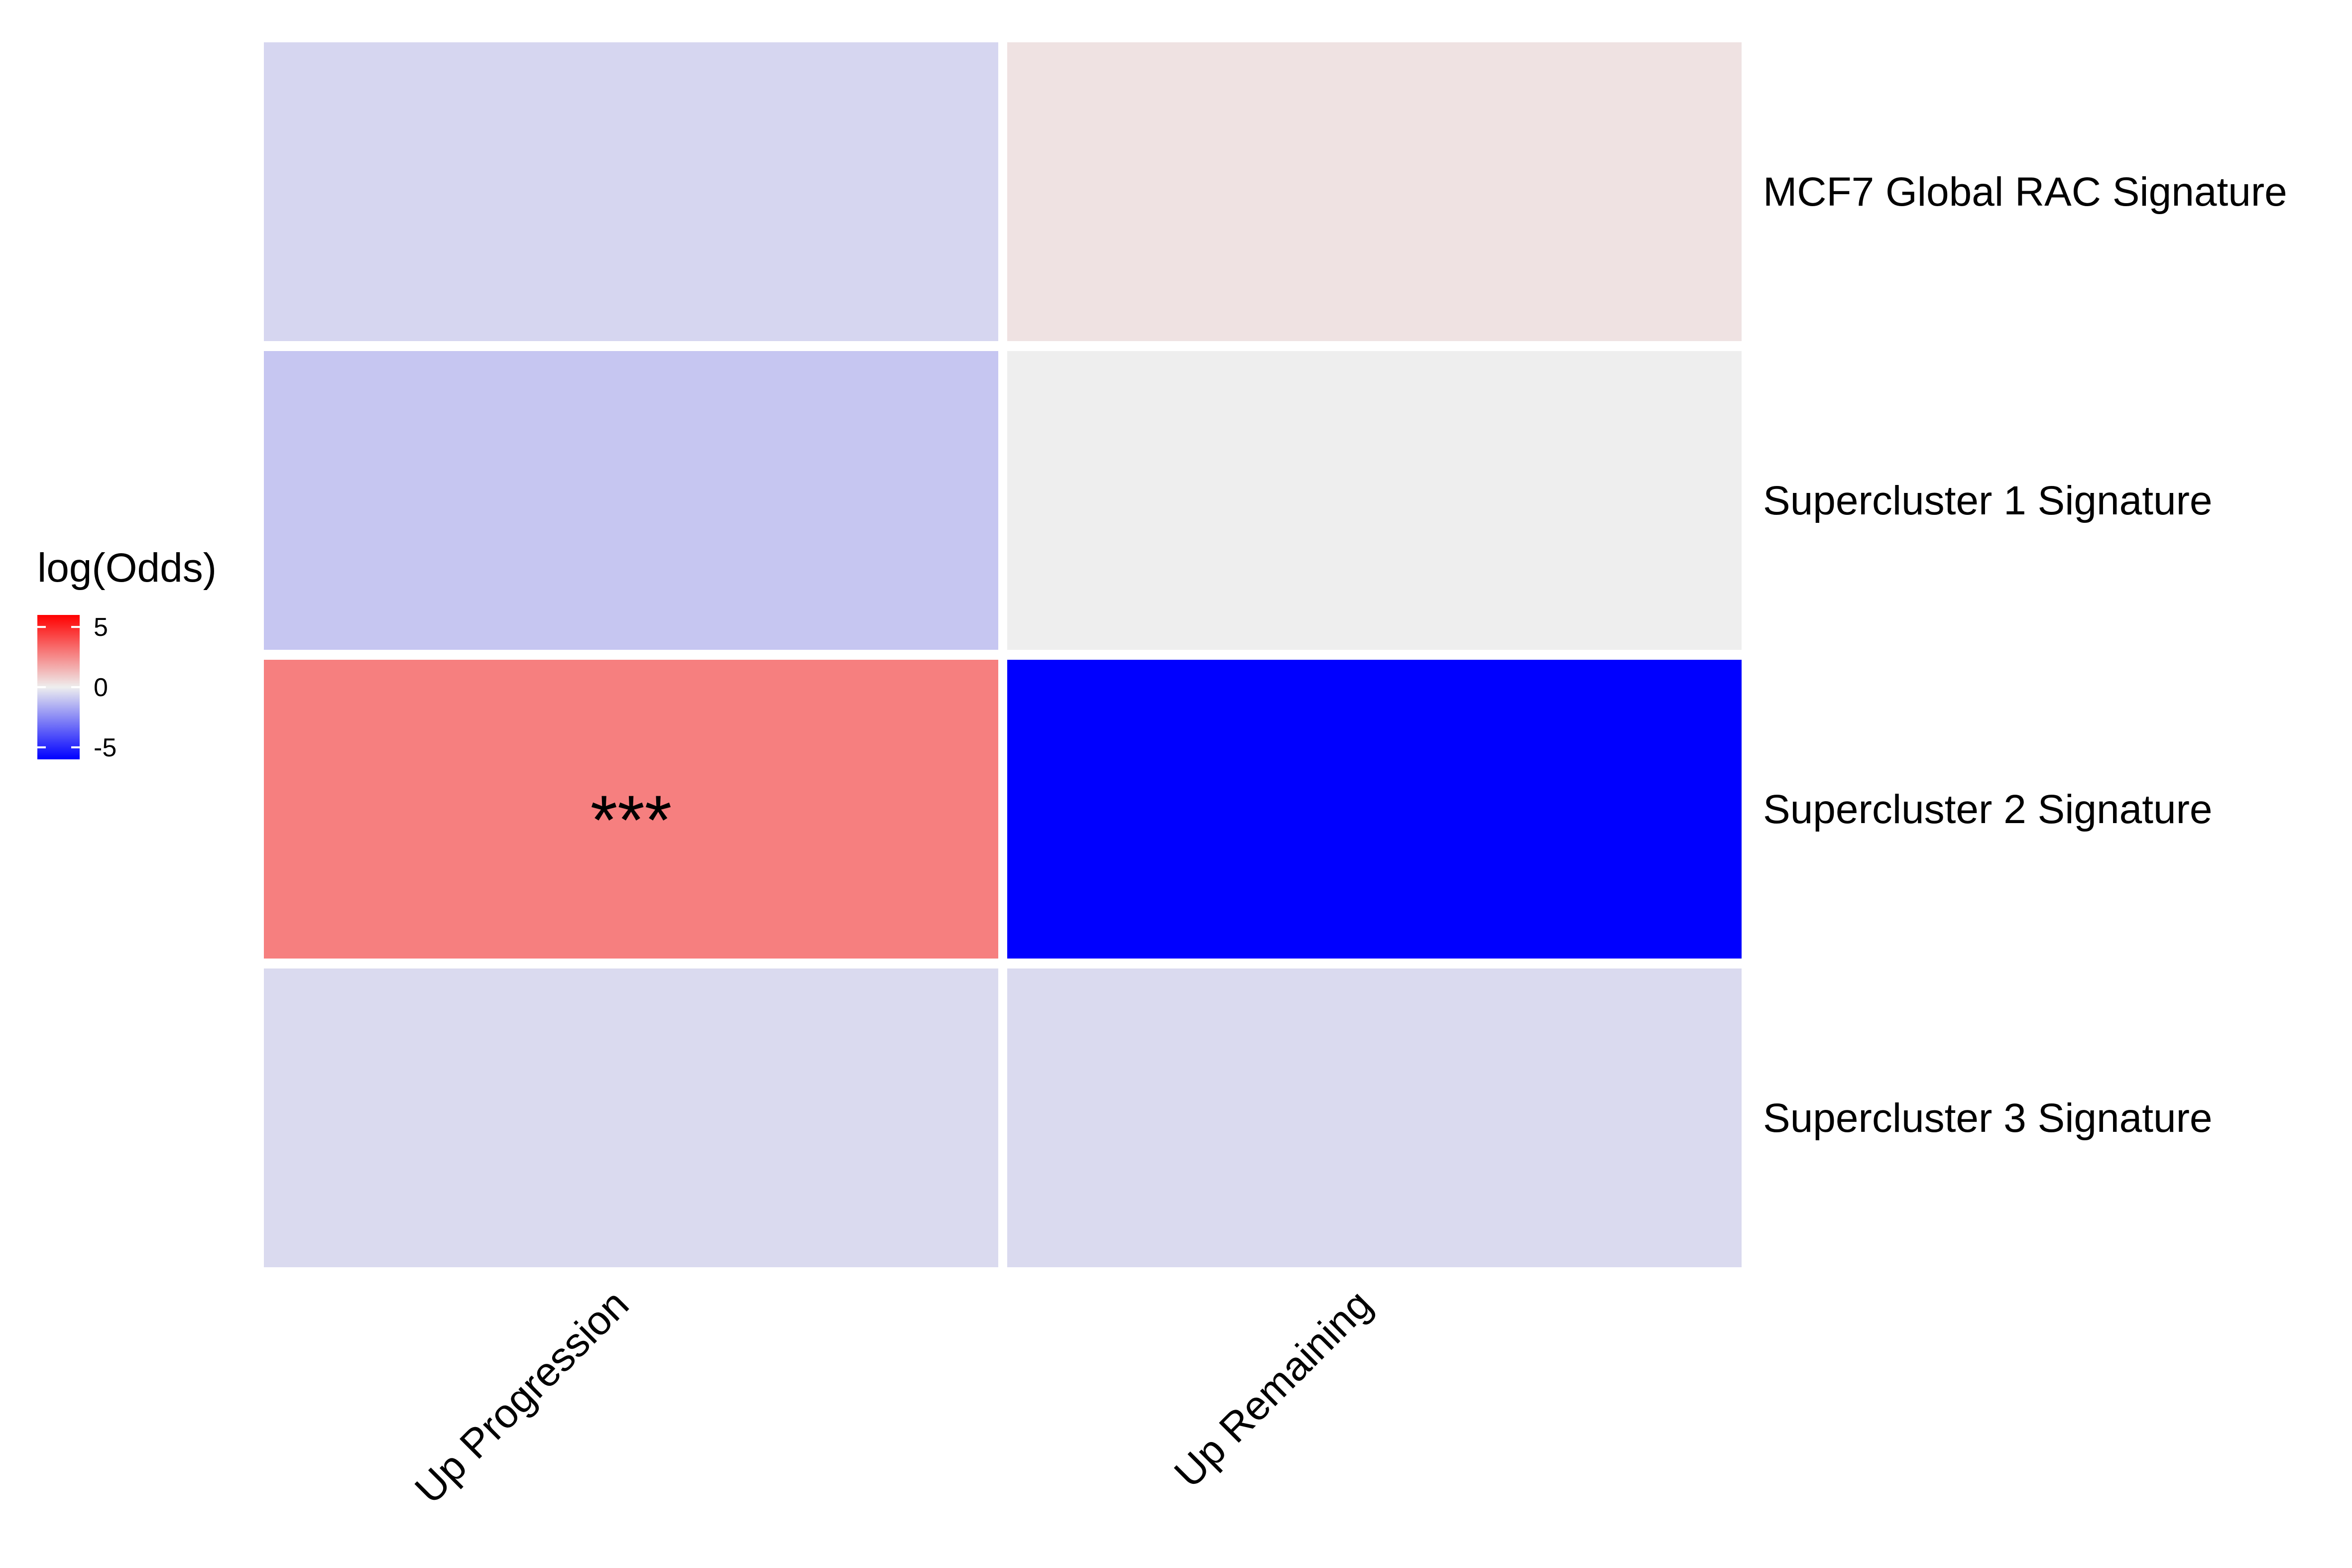 Image resolution: width=2352 pixels, height=1568 pixels. I want to click on color-legend: log(Odds) 5 0 -5, so click(127, 653).